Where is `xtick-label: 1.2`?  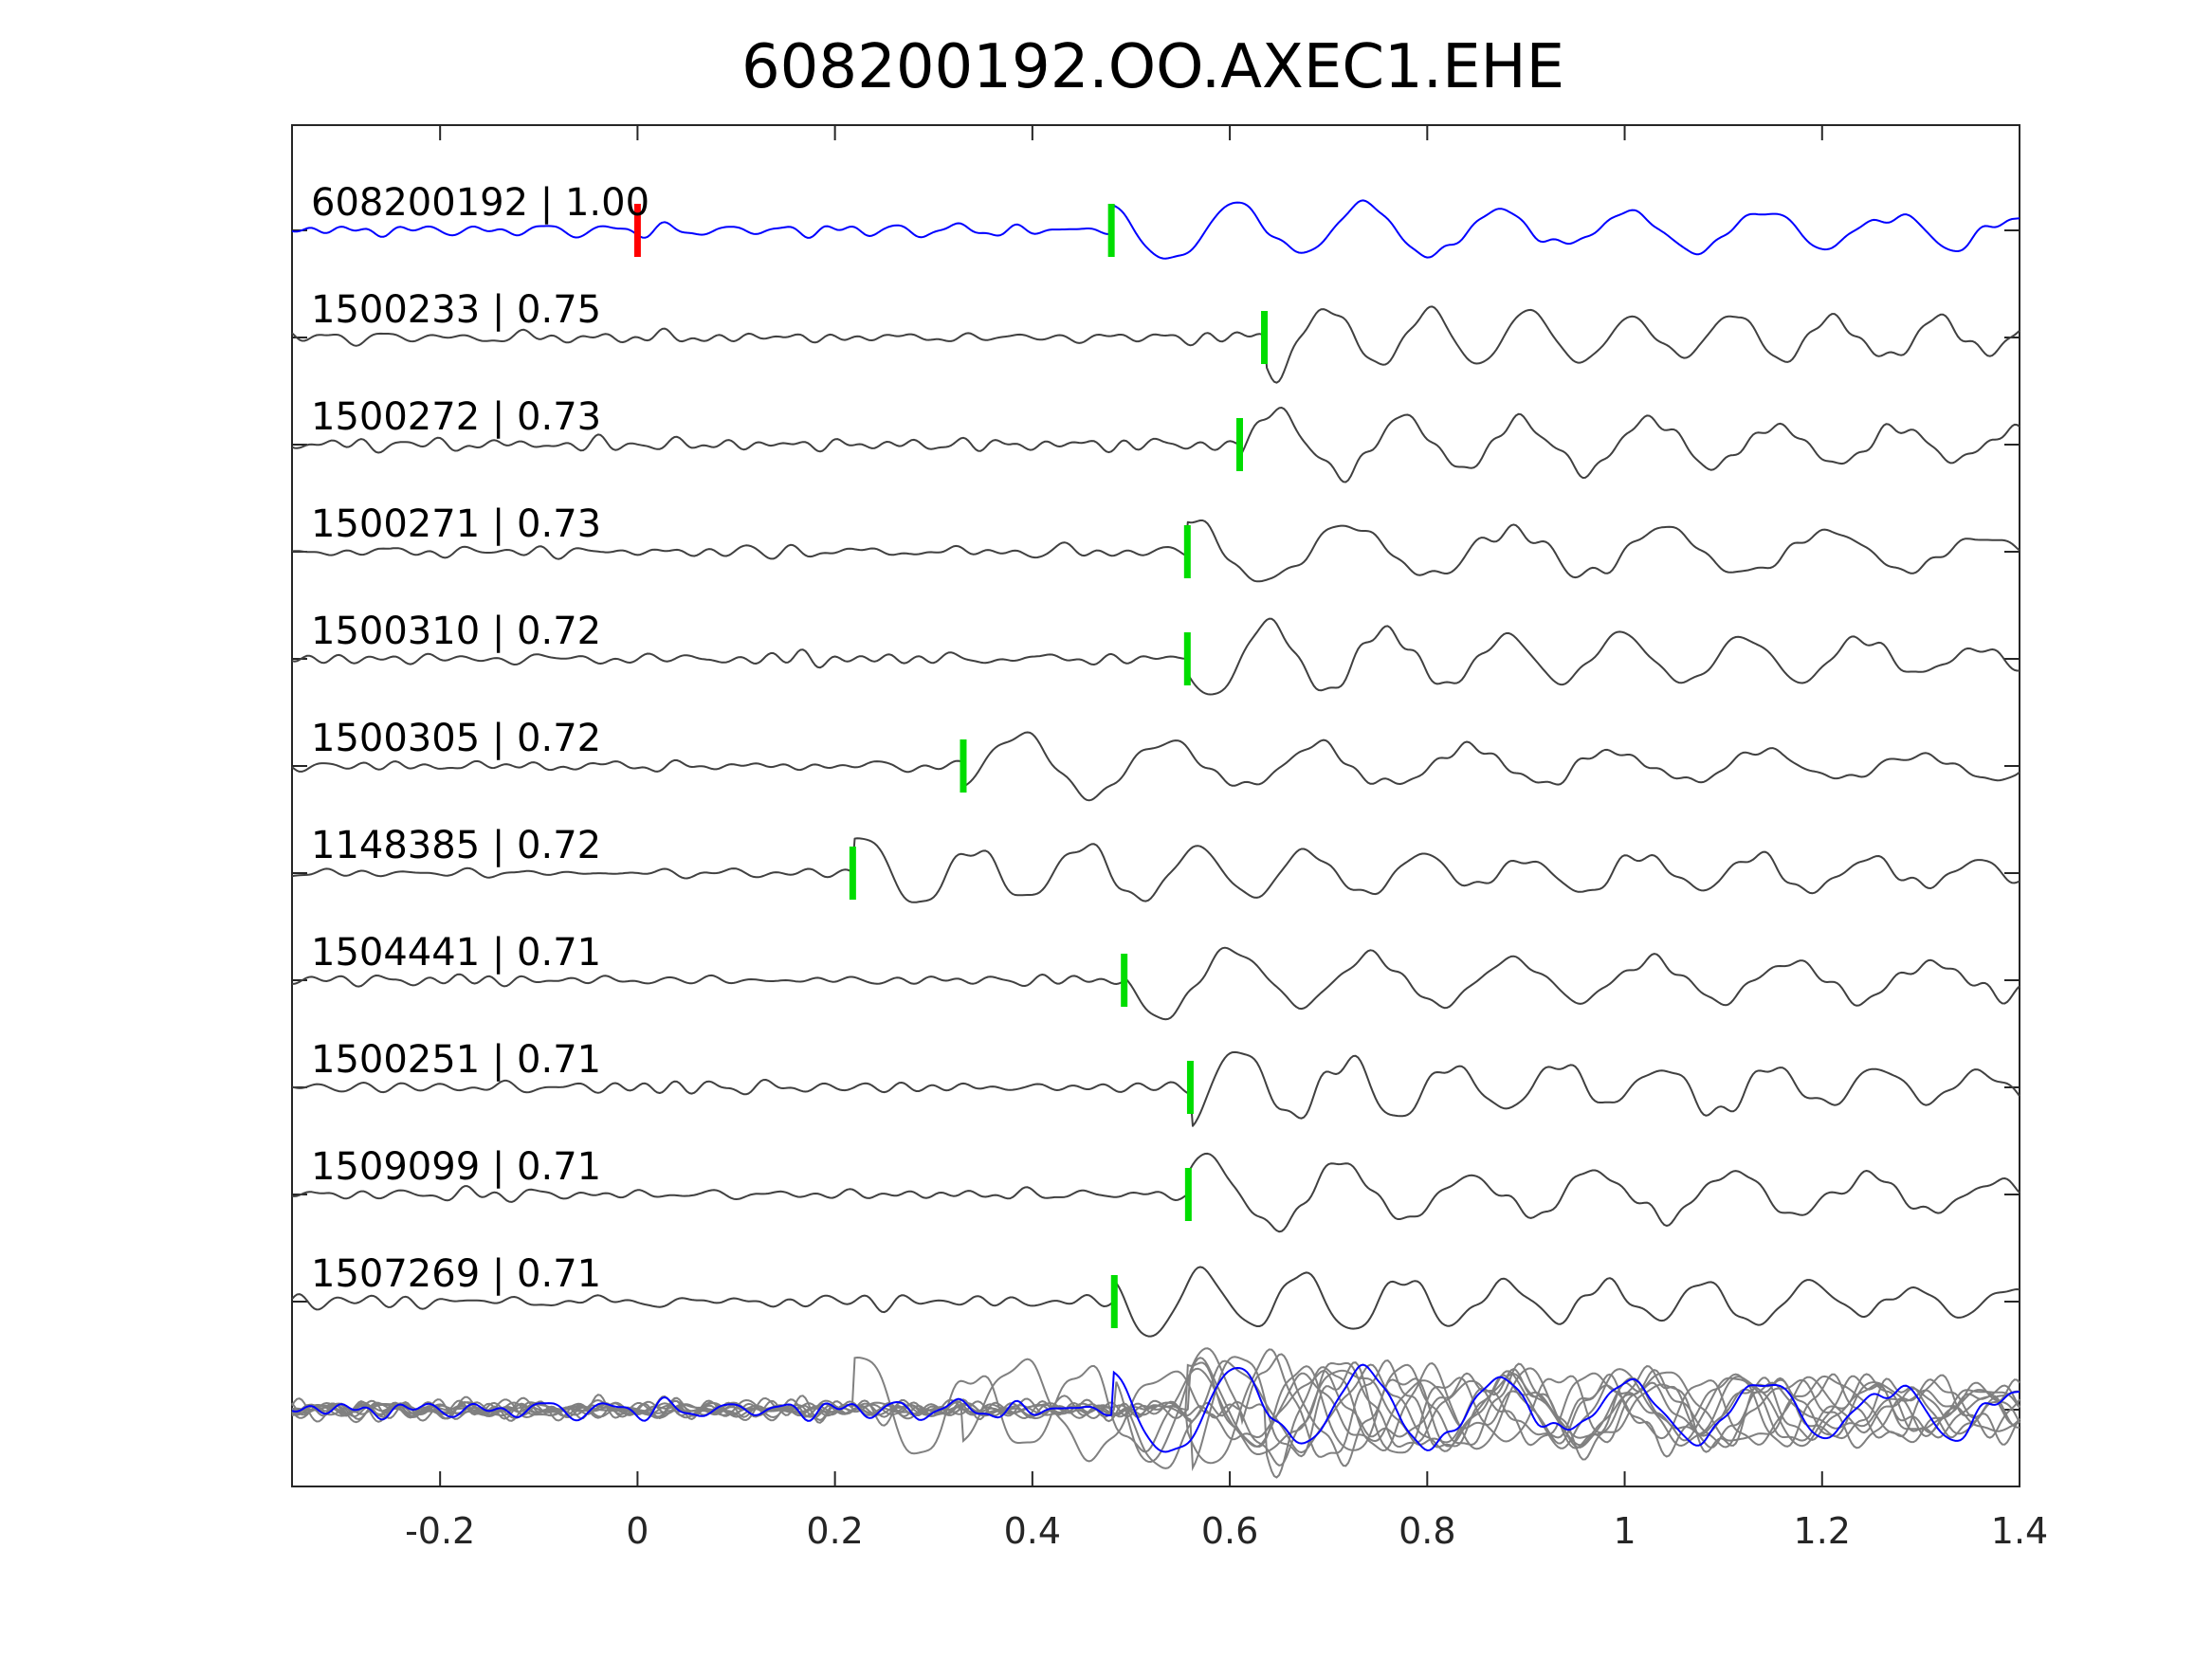
xtick-label: 1.2 is located at coordinates (1822, 1531).